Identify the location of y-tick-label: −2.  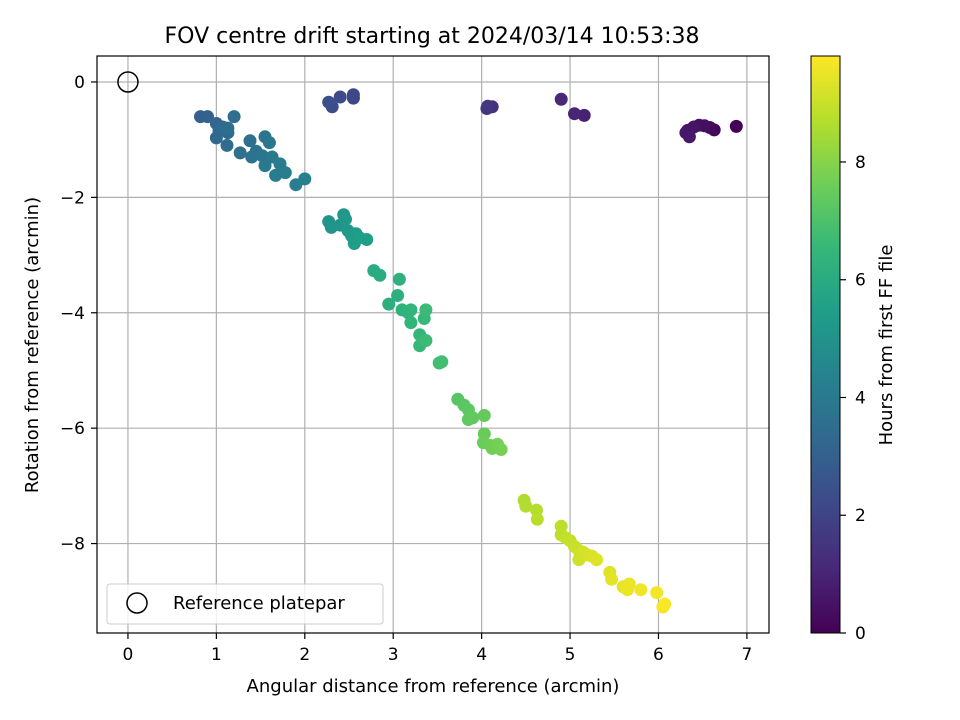
(72, 198).